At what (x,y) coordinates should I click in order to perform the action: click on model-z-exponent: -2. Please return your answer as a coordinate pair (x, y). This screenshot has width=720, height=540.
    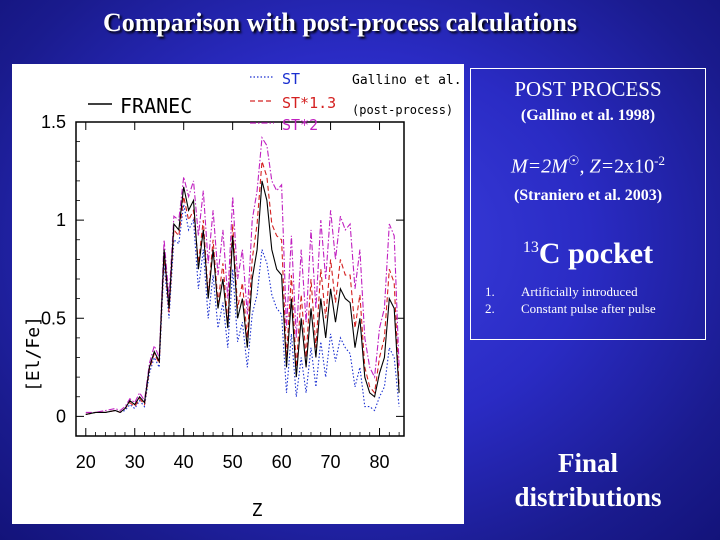
    Looking at the image, I should click on (659, 160).